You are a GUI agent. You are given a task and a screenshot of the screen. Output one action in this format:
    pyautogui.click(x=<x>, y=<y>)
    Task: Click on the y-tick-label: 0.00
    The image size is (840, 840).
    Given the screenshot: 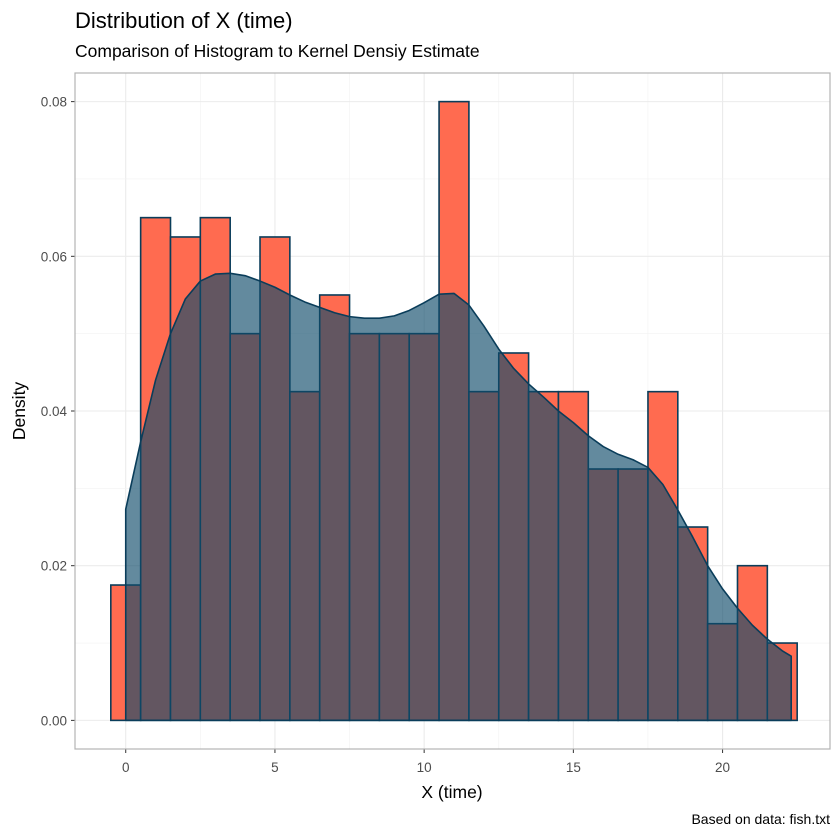 What is the action you would take?
    pyautogui.click(x=54, y=720)
    